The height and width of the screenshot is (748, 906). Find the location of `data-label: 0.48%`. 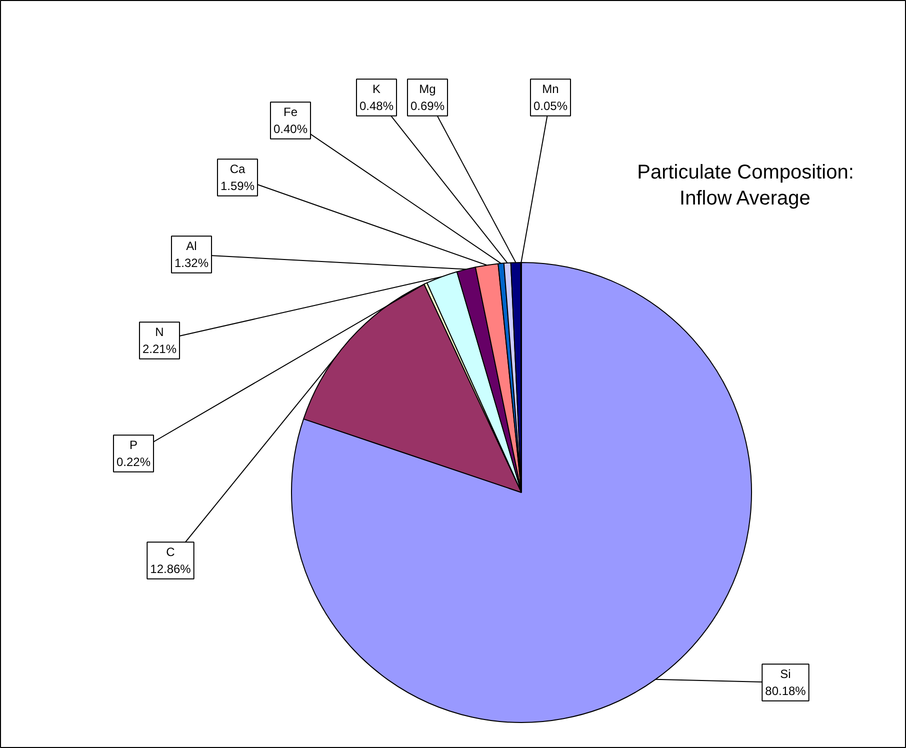

data-label: 0.48% is located at coordinates (376, 105).